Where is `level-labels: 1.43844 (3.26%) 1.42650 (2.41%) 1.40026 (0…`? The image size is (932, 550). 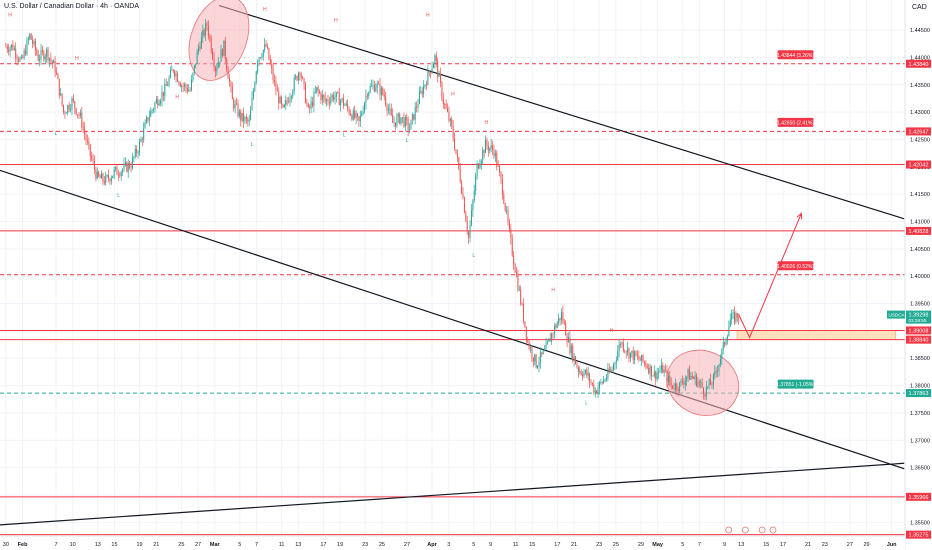
level-labels: 1.43844 (3.26%) 1.42650 (2.41%) 1.40026 (0… is located at coordinates (795, 219).